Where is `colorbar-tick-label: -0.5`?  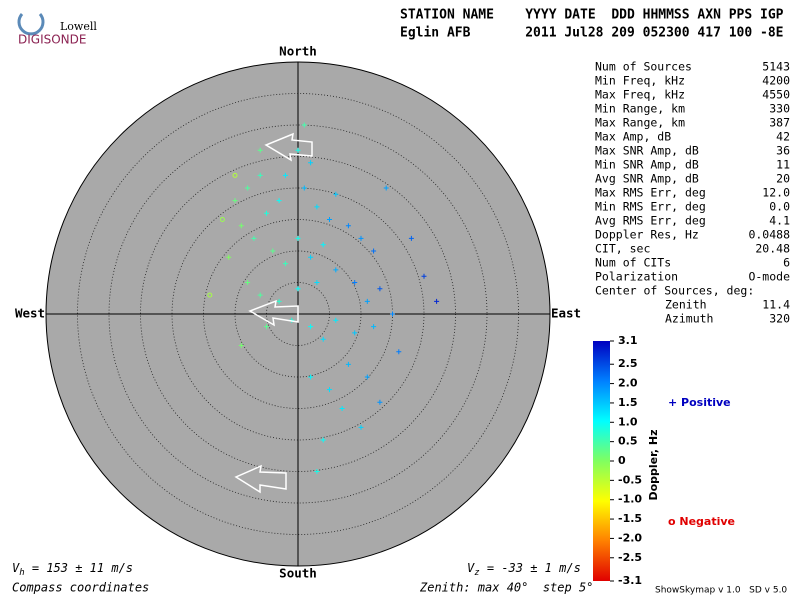 colorbar-tick-label: -0.5 is located at coordinates (630, 479).